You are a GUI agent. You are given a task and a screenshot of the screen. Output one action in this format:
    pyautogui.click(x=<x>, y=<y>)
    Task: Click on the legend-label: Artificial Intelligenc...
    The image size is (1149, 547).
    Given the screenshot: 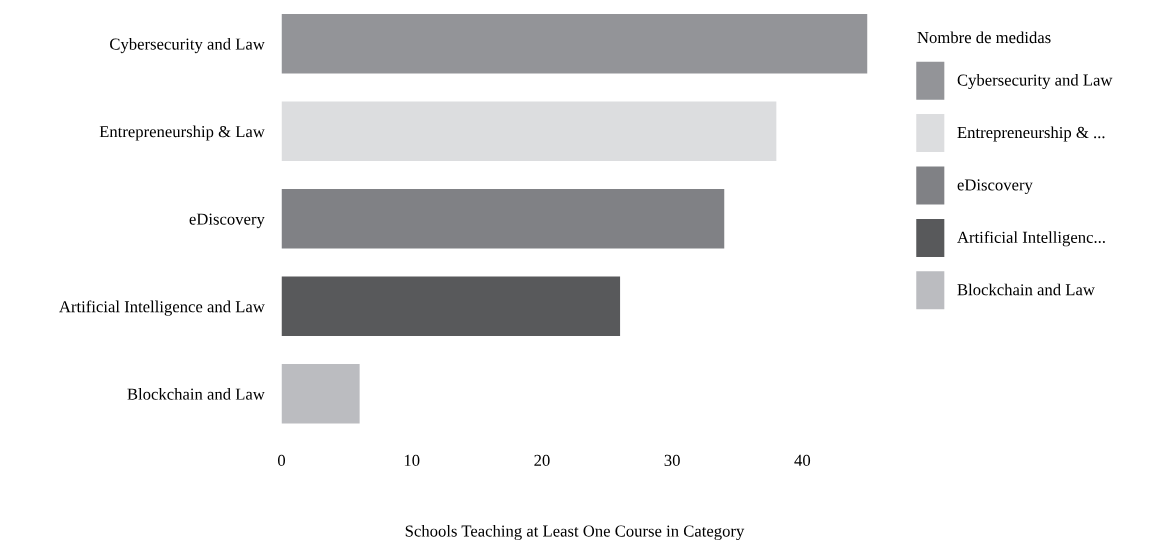 What is the action you would take?
    pyautogui.click(x=1031, y=239)
    